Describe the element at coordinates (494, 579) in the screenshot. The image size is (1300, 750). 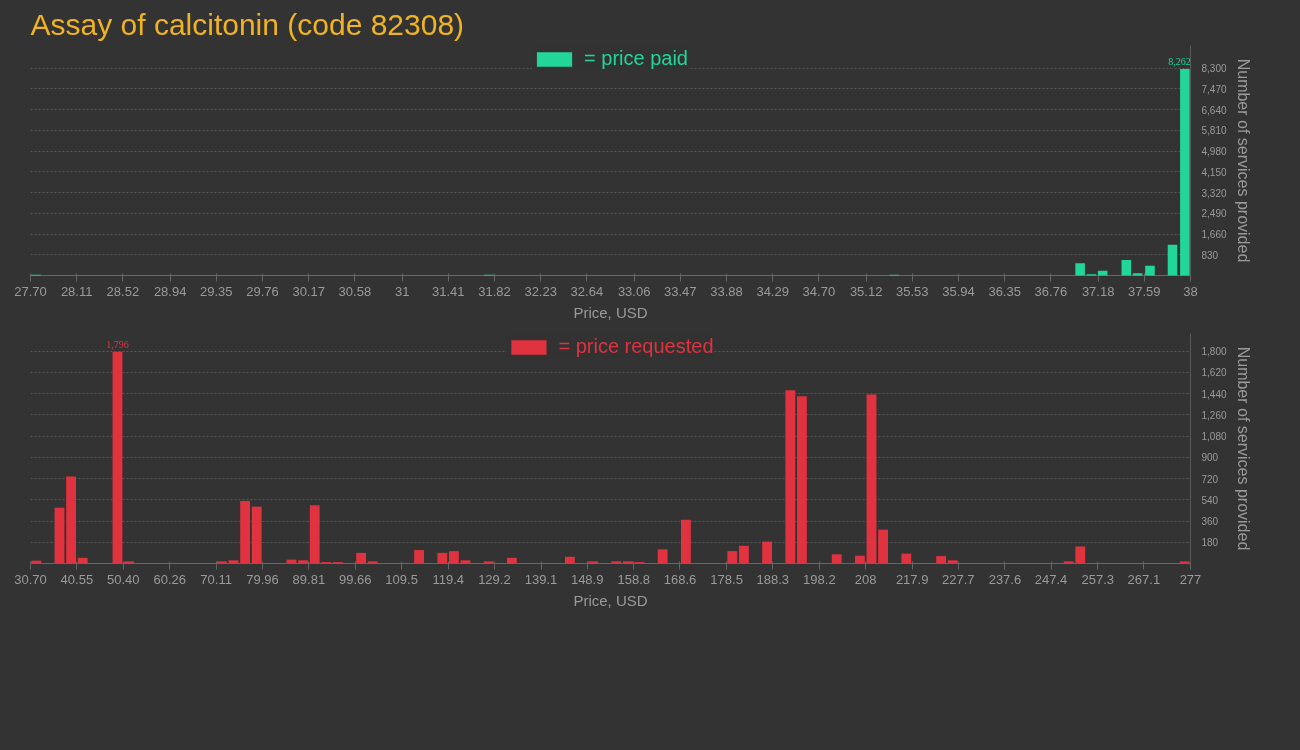
I see `x-tick-label: 129.2` at that location.